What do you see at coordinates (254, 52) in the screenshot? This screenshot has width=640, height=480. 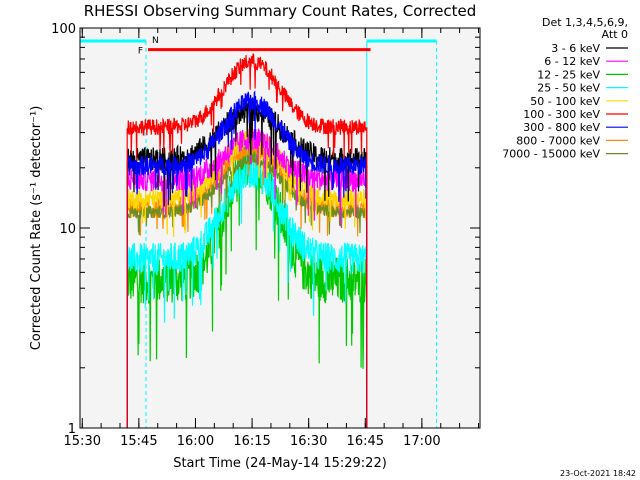 I see `flare-marker: F` at bounding box center [254, 52].